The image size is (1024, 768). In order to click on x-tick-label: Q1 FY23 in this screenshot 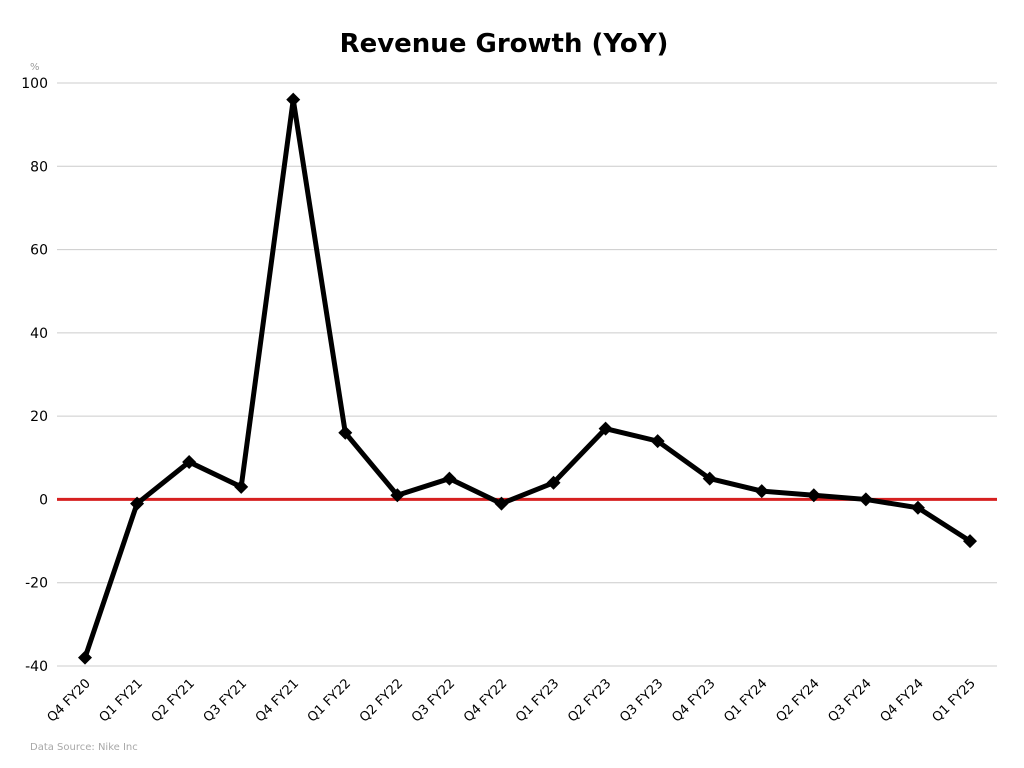, I will do `click(537, 700)`.